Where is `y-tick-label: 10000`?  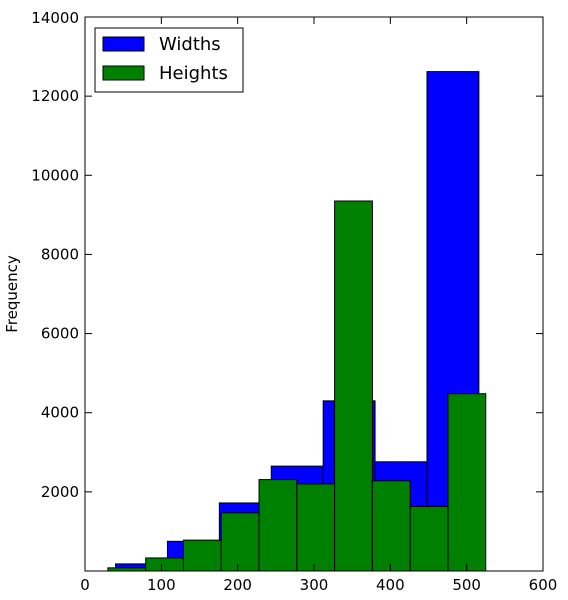
y-tick-label: 10000 is located at coordinates (55, 175).